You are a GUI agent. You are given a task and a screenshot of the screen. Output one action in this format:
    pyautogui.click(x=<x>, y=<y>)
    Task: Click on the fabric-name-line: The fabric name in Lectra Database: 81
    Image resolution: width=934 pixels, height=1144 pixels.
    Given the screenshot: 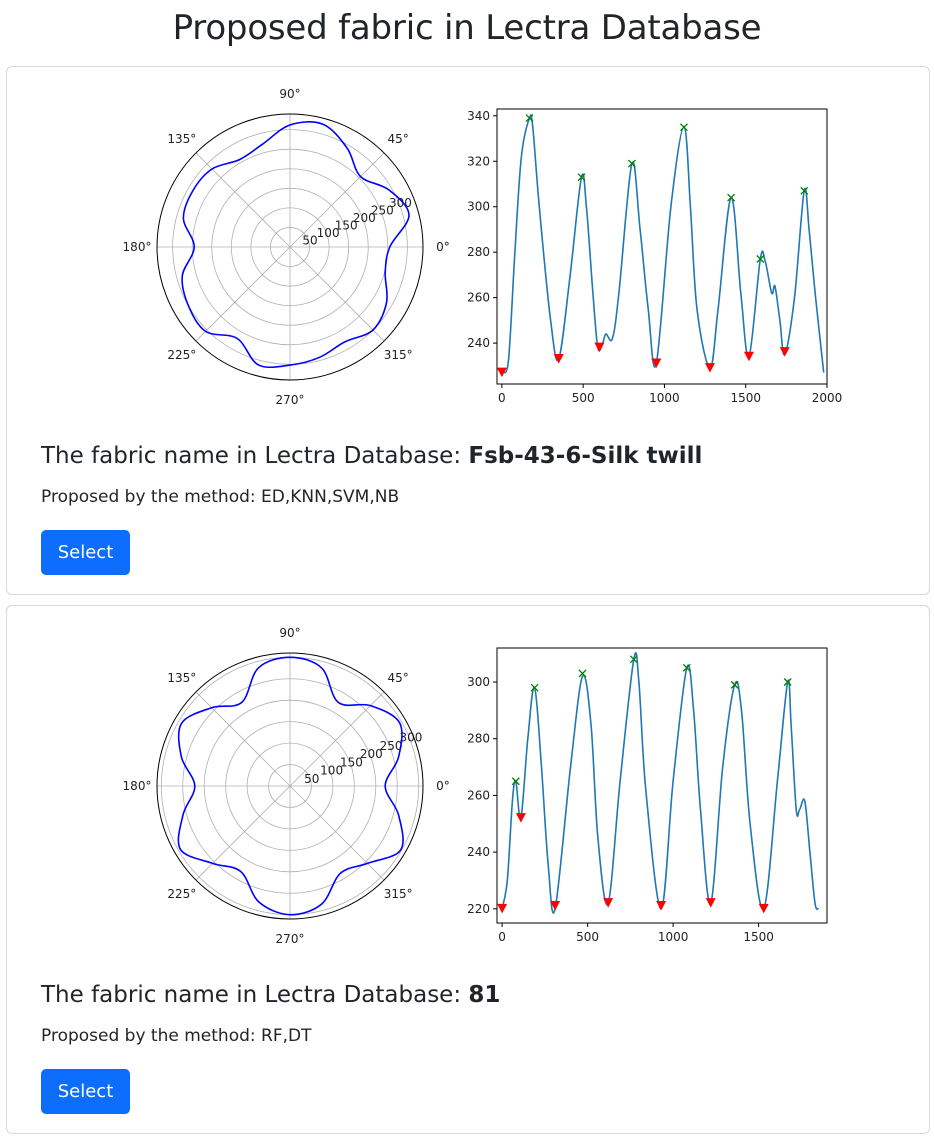 What is the action you would take?
    pyautogui.click(x=270, y=995)
    